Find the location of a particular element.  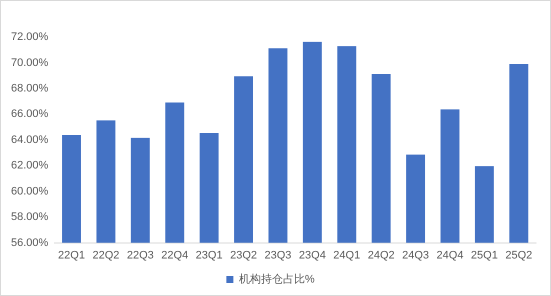

y-tick-label: 64.00% is located at coordinates (29, 140).